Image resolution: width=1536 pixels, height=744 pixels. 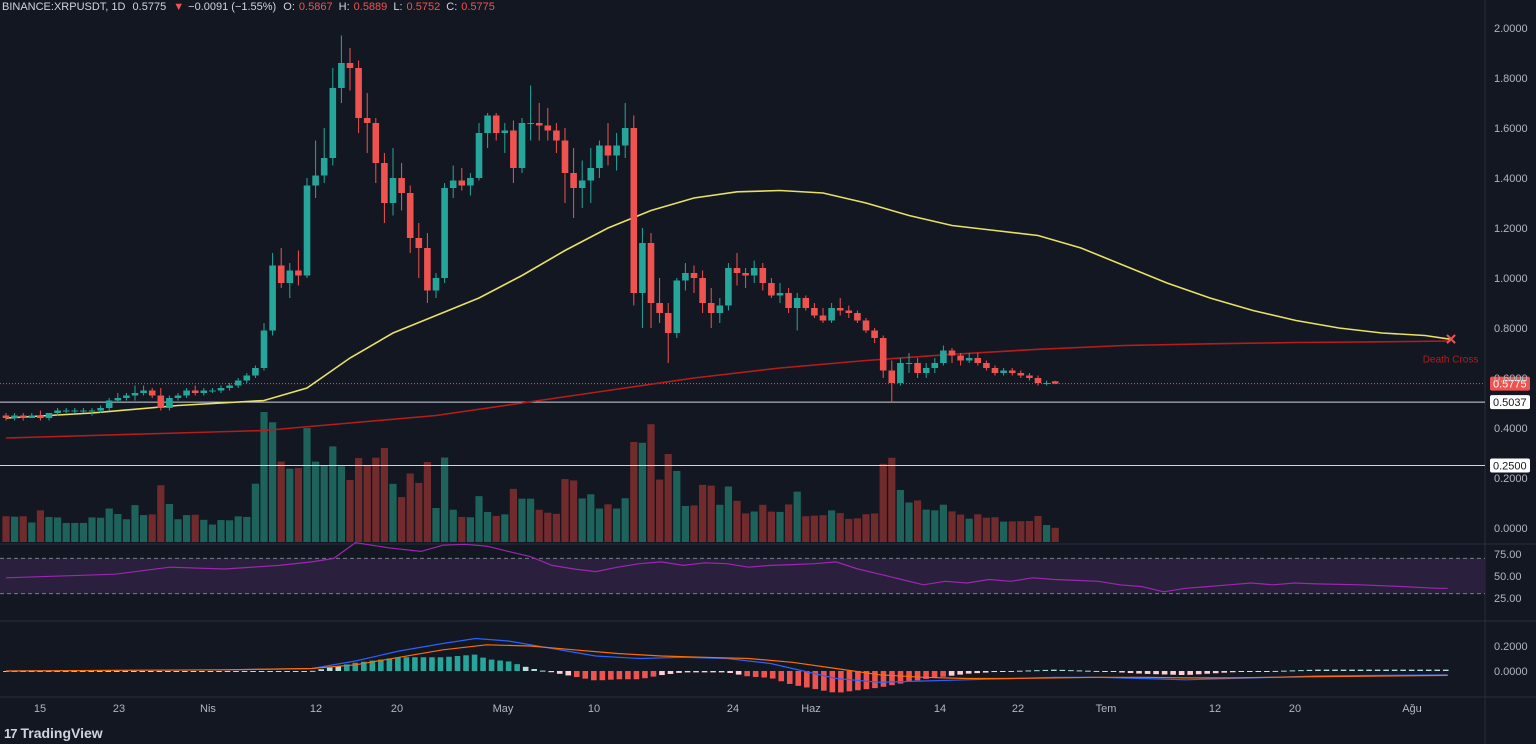 I want to click on horizontal-lines: 0.5037 0.2500 0.5775, so click(x=765, y=424).